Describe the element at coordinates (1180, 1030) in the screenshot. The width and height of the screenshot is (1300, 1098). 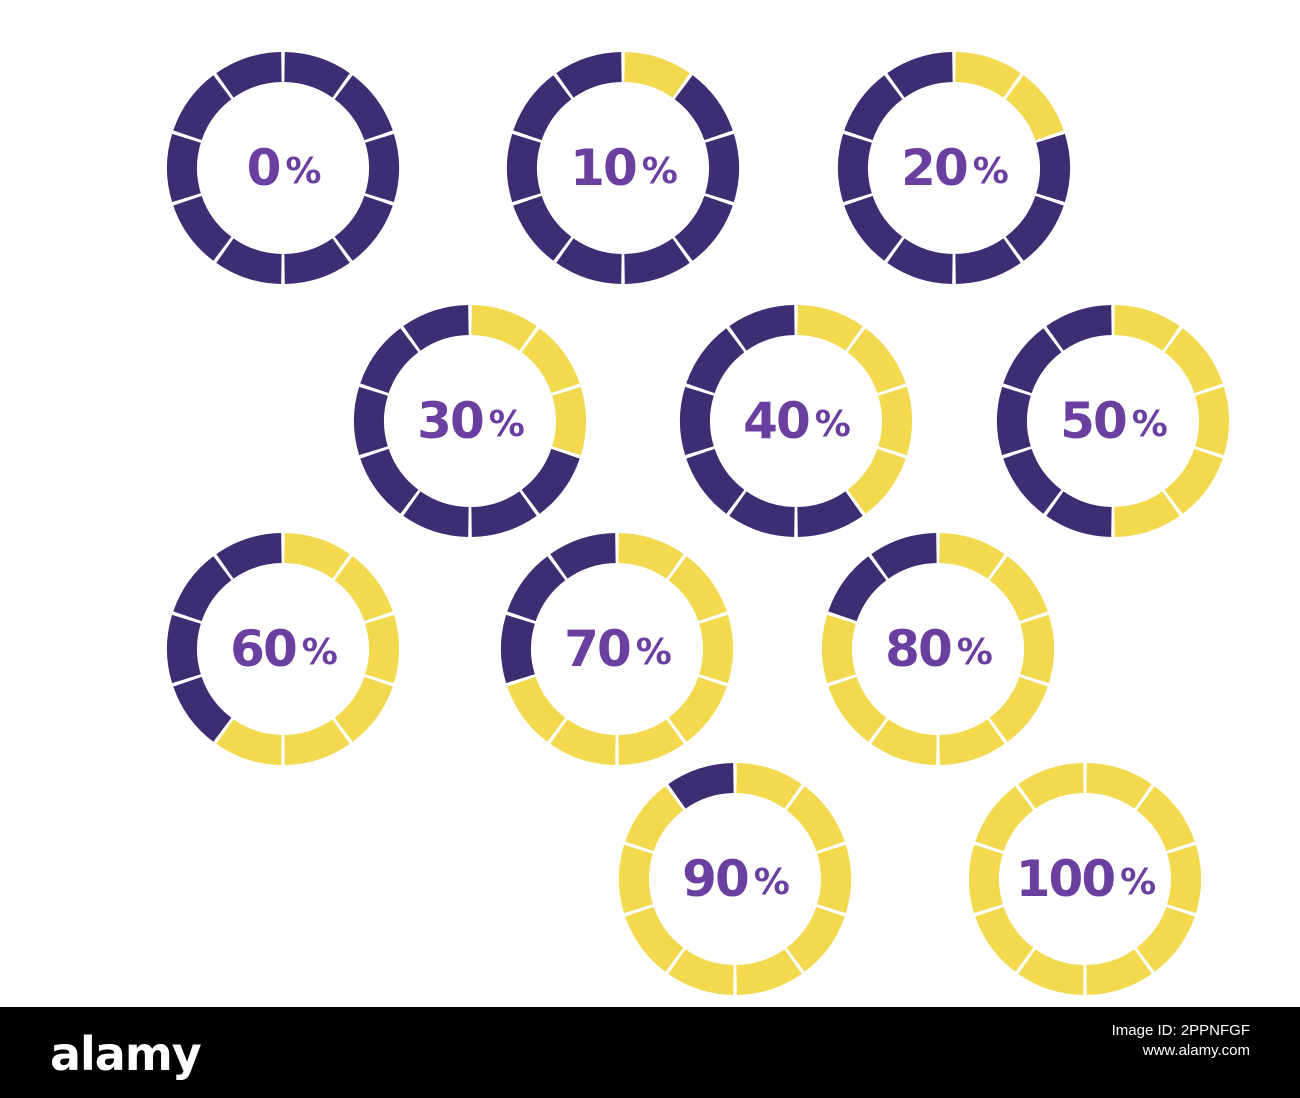
I see `image-id-text: Image ID: 2PPNFGF` at that location.